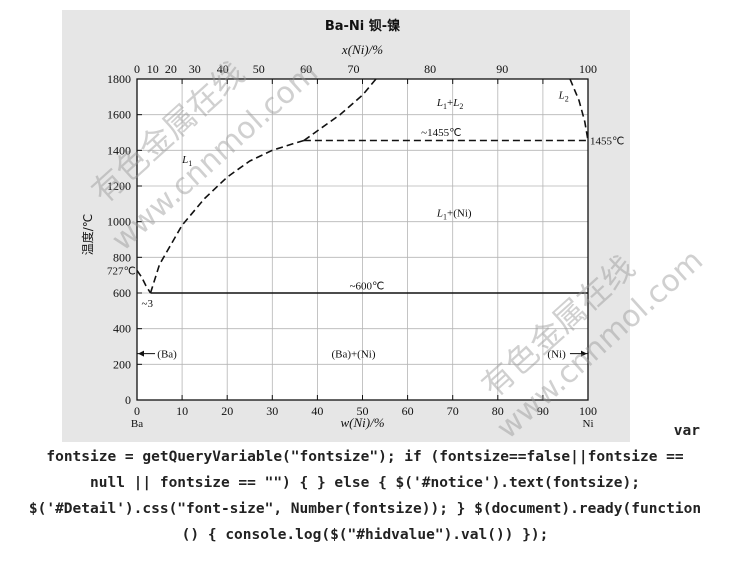 This screenshot has width=730, height=579. Describe the element at coordinates (588, 69) in the screenshot. I see `x-top-tick-label: 100` at that location.